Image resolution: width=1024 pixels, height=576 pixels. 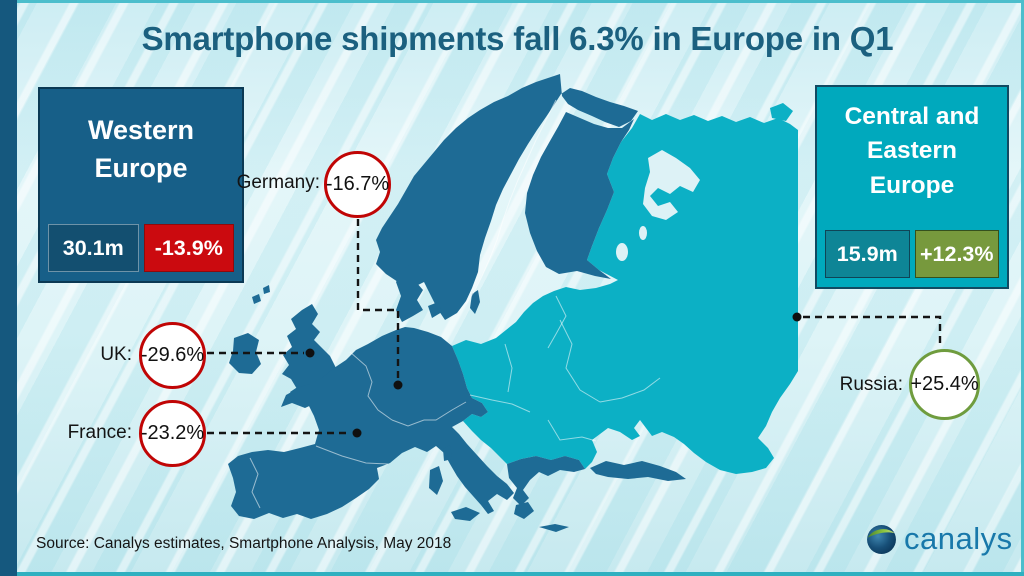 I want to click on map-lake-onega, so click(x=643, y=233).